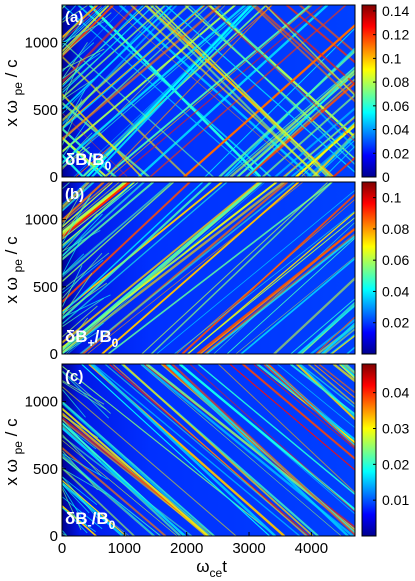  I want to click on panel-label: (a), so click(74, 17).